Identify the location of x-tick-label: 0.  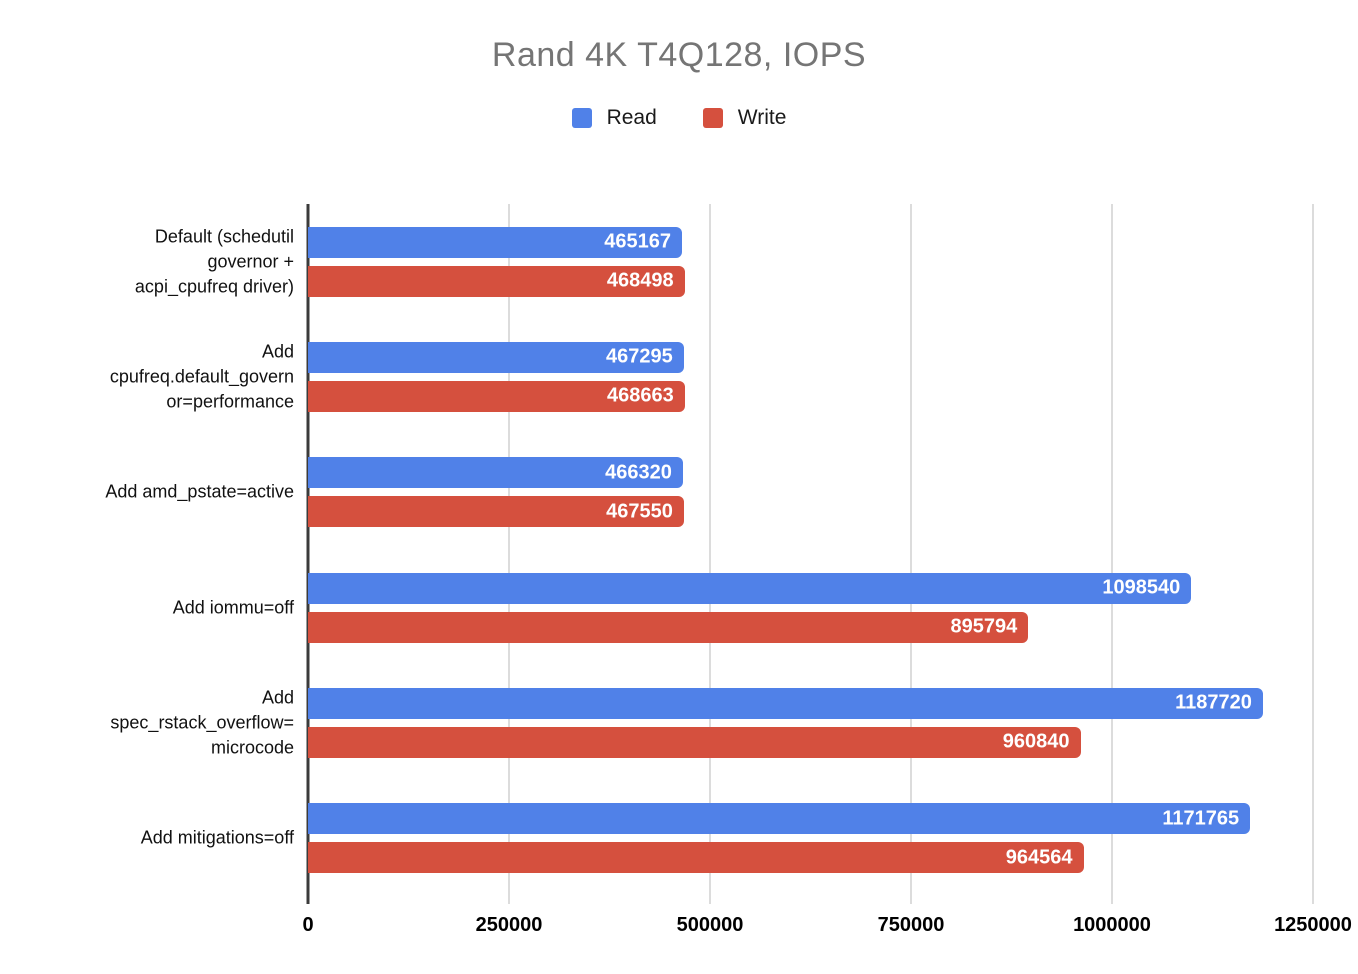
(308, 925).